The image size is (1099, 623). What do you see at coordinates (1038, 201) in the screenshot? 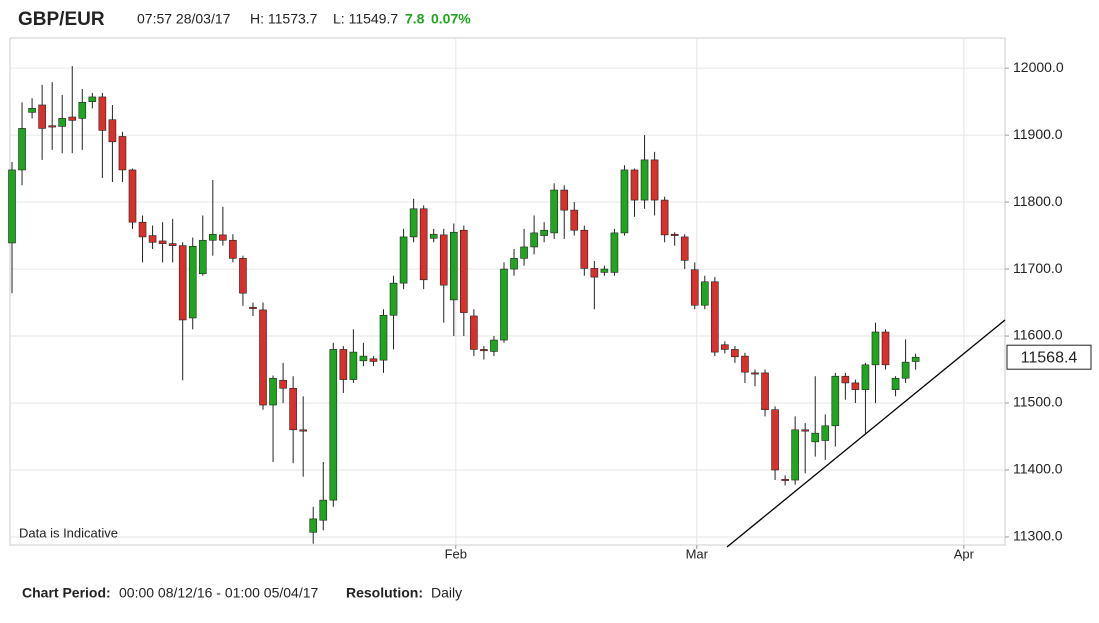
I see `y-tick-label: 11800.0` at bounding box center [1038, 201].